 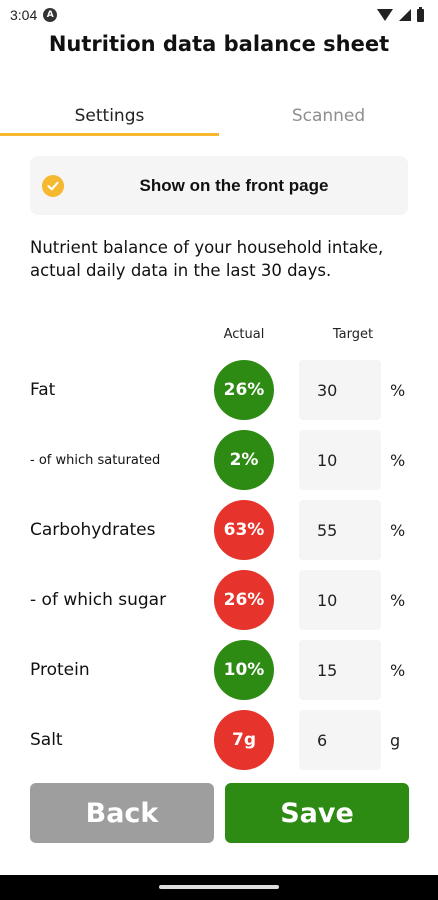 What do you see at coordinates (244, 530) in the screenshot?
I see `actual-badge: 63%` at bounding box center [244, 530].